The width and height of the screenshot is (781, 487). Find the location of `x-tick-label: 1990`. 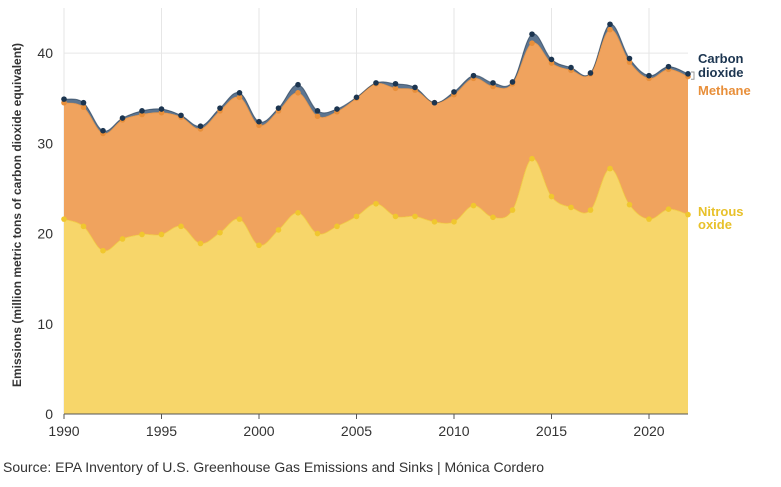

x-tick-label: 1990 is located at coordinates (63, 431).